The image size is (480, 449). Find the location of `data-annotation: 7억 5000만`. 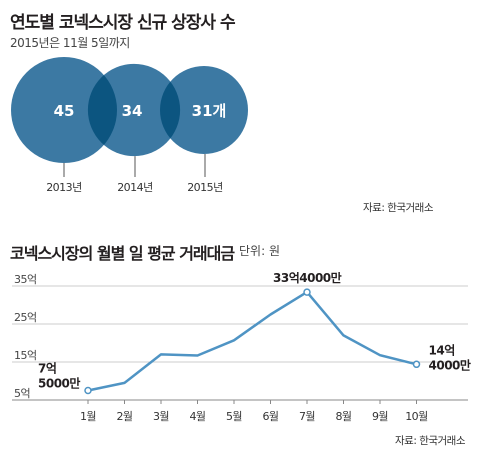

data-annotation: 7억 5000만 is located at coordinates (59, 376).